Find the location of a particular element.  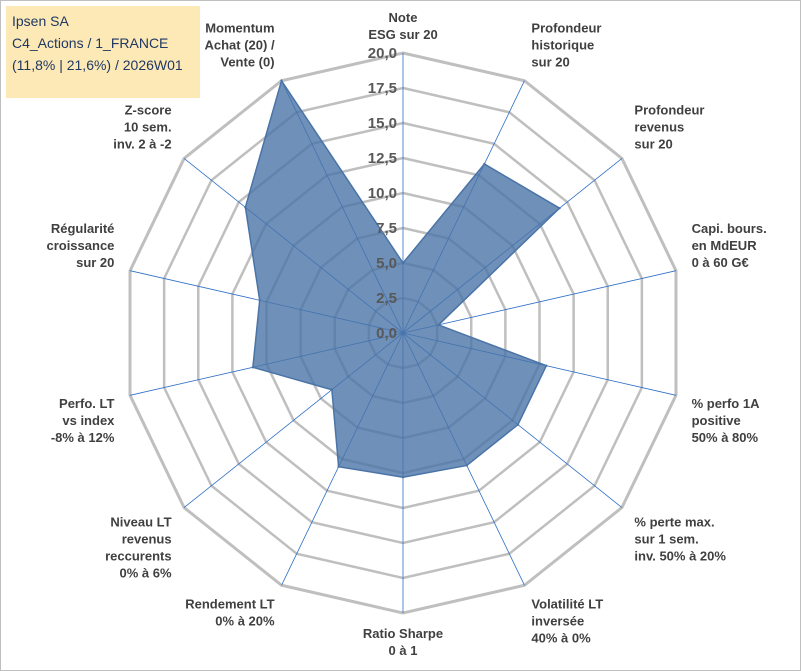

axis-label-2-line-0: Profondeur is located at coordinates (669, 109).